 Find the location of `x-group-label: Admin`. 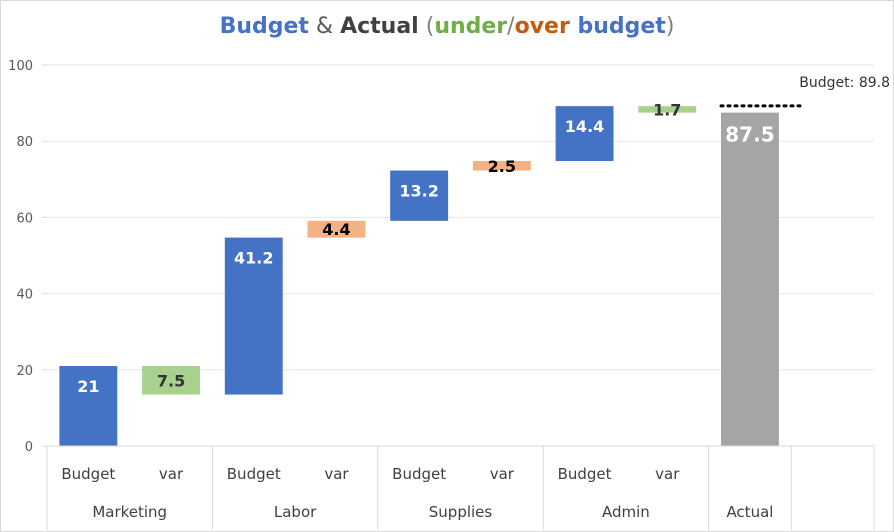

x-group-label: Admin is located at coordinates (626, 512).